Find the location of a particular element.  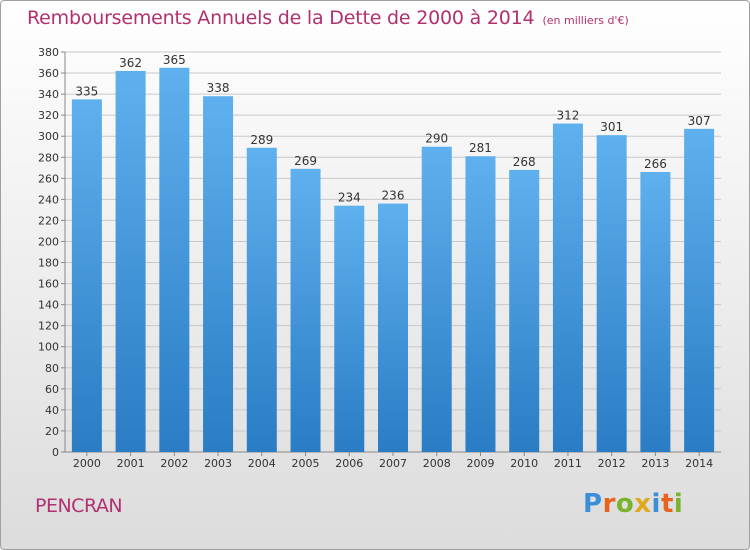

x-tick-label-2014: 2014 is located at coordinates (699, 463).